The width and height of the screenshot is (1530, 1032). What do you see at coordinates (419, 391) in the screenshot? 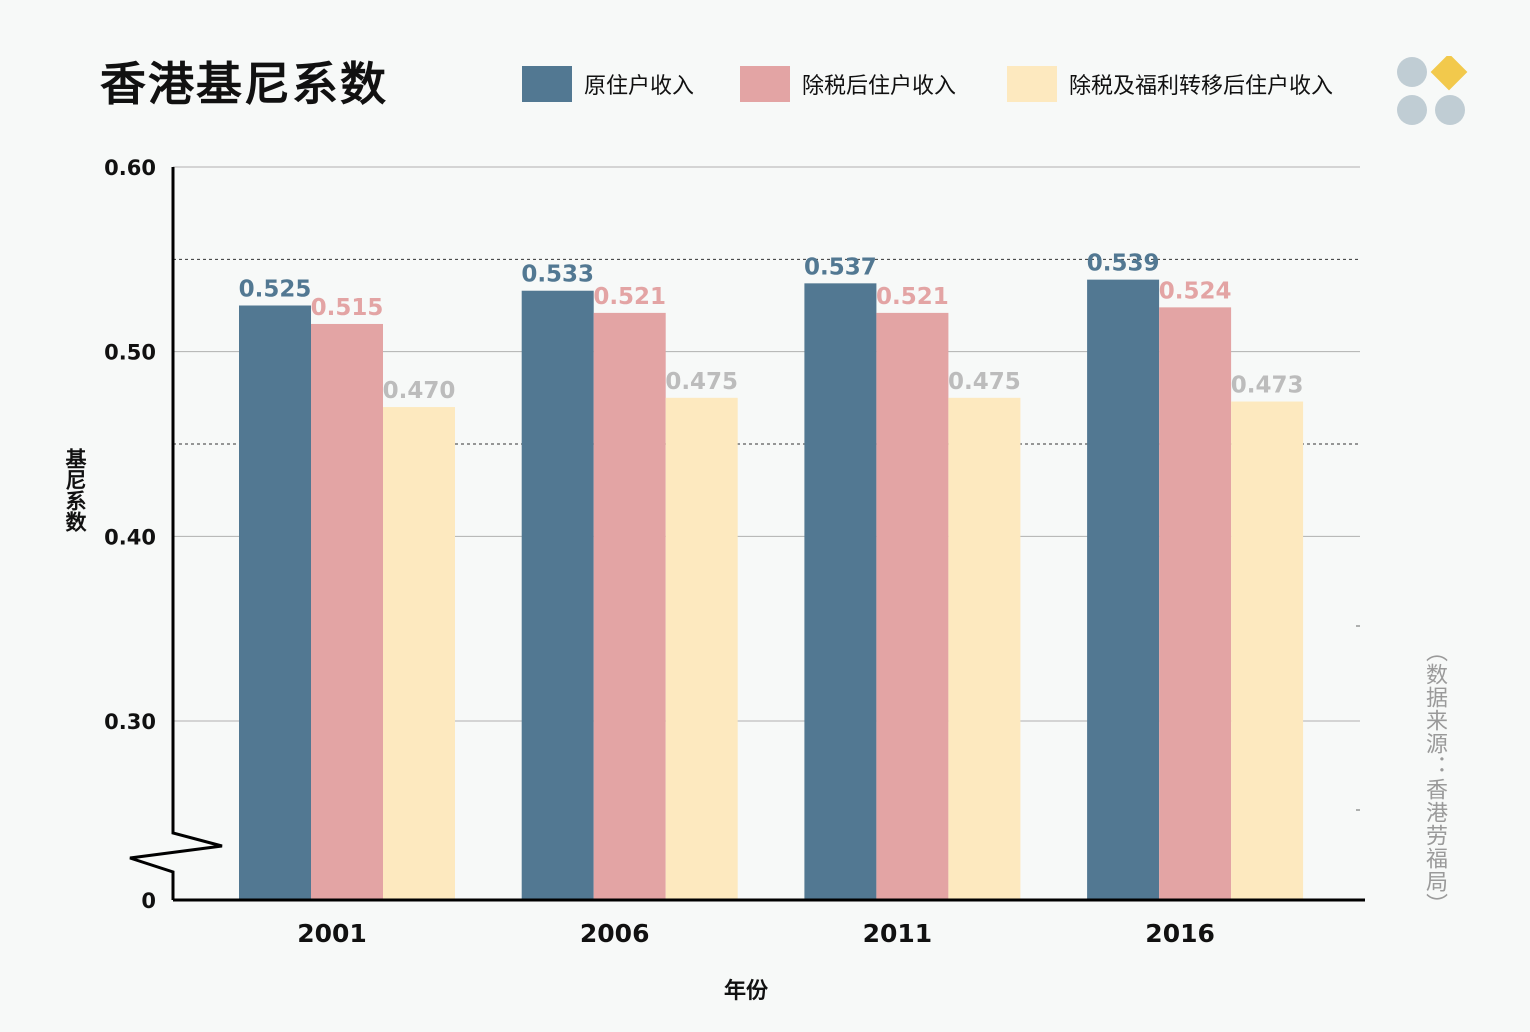
I see `bar-value-label: 0.470` at bounding box center [419, 391].